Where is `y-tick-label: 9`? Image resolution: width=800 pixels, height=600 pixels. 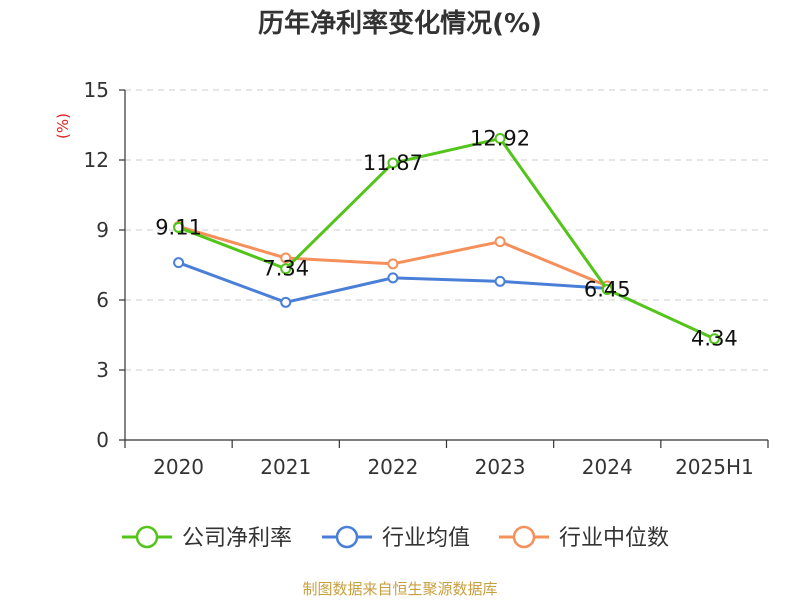 y-tick-label: 9 is located at coordinates (102, 230).